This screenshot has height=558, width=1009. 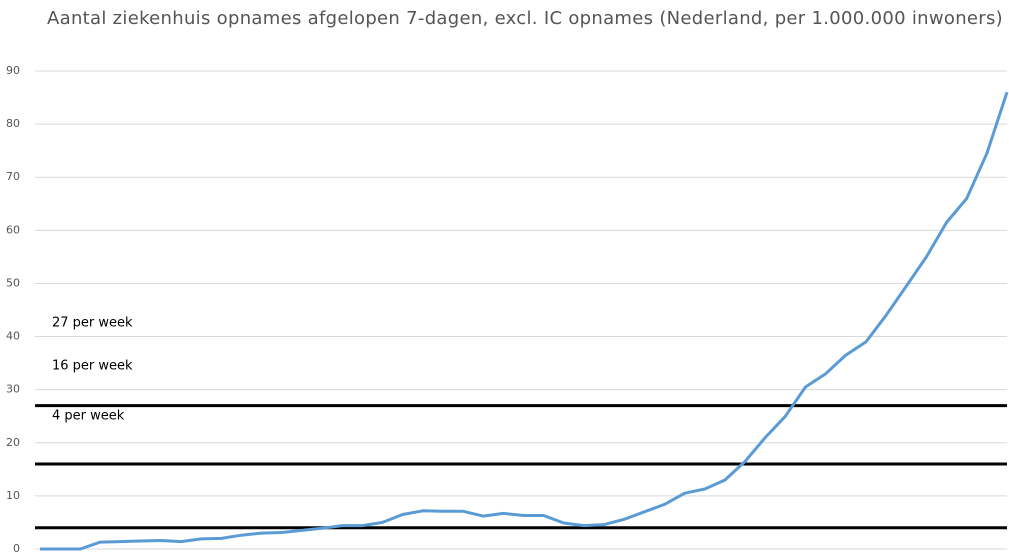 I want to click on y-tick-label: 70, so click(x=13, y=176).